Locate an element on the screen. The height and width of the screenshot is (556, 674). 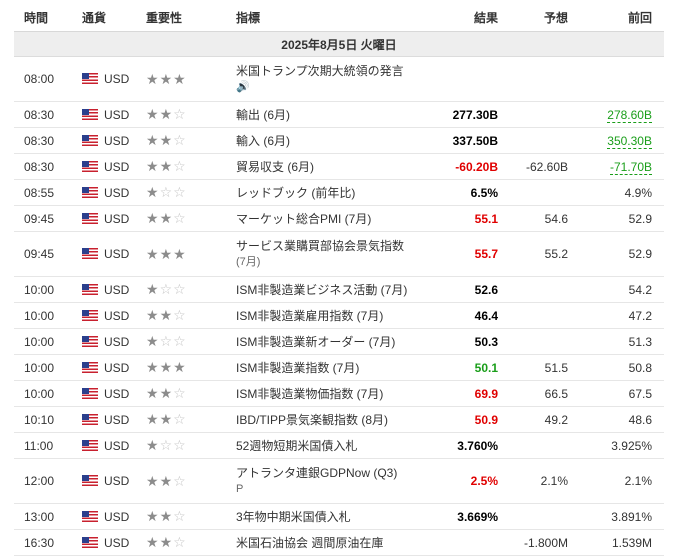
event-indicator: 輸出 (6月) is located at coordinates (327, 114).